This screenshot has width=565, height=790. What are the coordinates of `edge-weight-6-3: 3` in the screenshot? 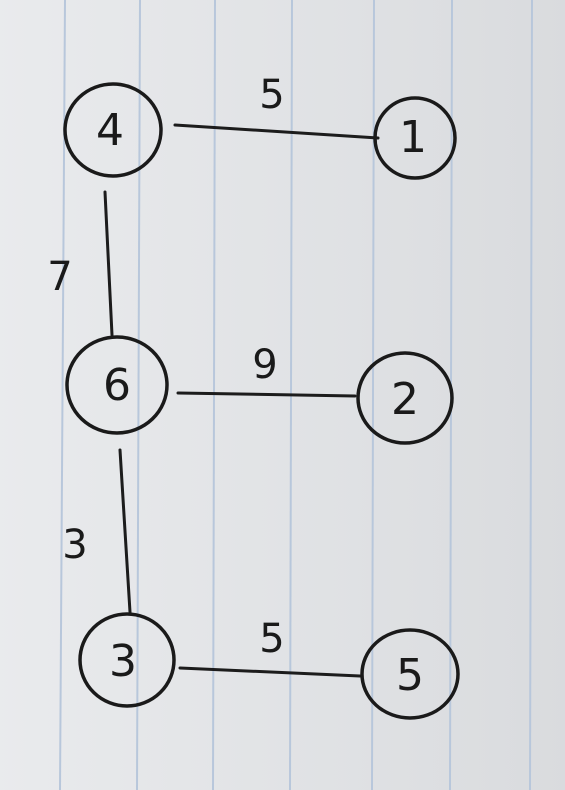 It's located at (74, 545).